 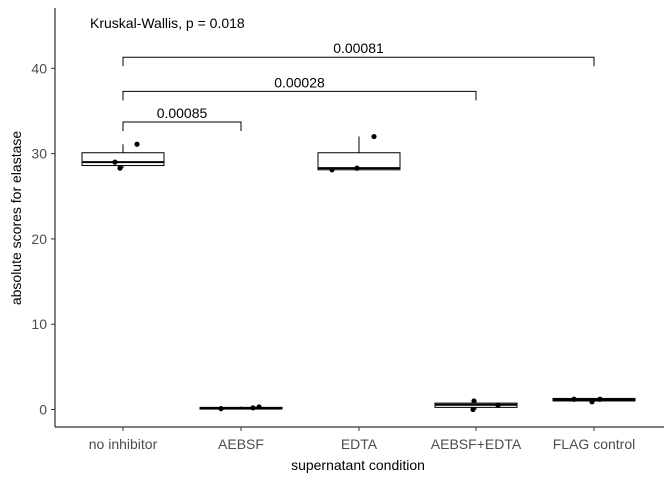 What do you see at coordinates (39, 68) in the screenshot?
I see `y-tick-label: 40` at bounding box center [39, 68].